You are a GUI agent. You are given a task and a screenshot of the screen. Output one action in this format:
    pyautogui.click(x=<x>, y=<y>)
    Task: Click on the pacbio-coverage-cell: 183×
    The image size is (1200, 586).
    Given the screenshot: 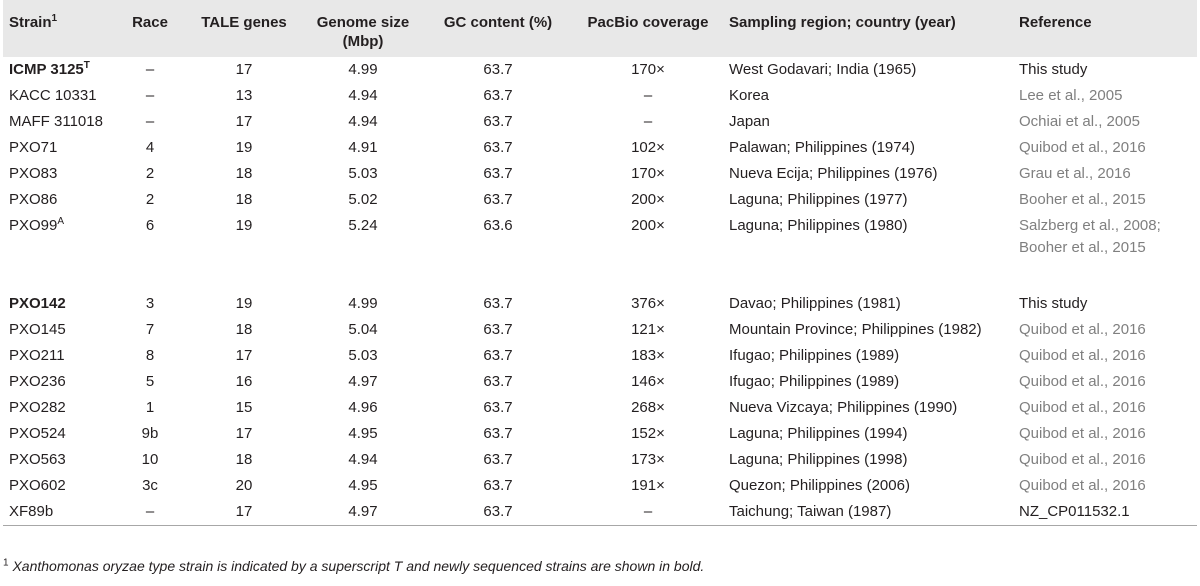 What is the action you would take?
    pyautogui.click(x=648, y=355)
    